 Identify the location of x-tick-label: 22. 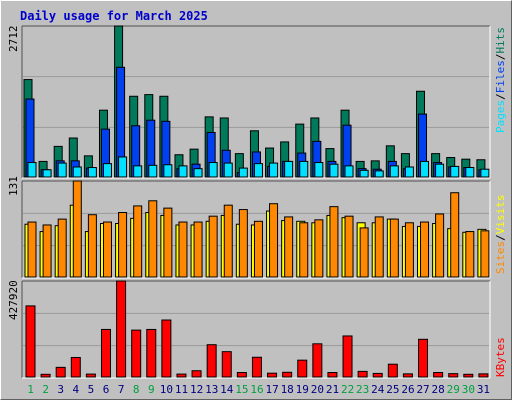
(347, 389).